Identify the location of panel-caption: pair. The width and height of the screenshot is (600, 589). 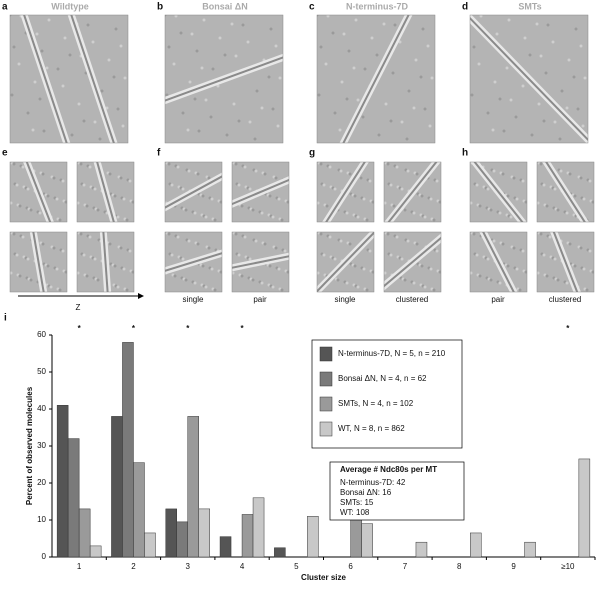
(260, 299).